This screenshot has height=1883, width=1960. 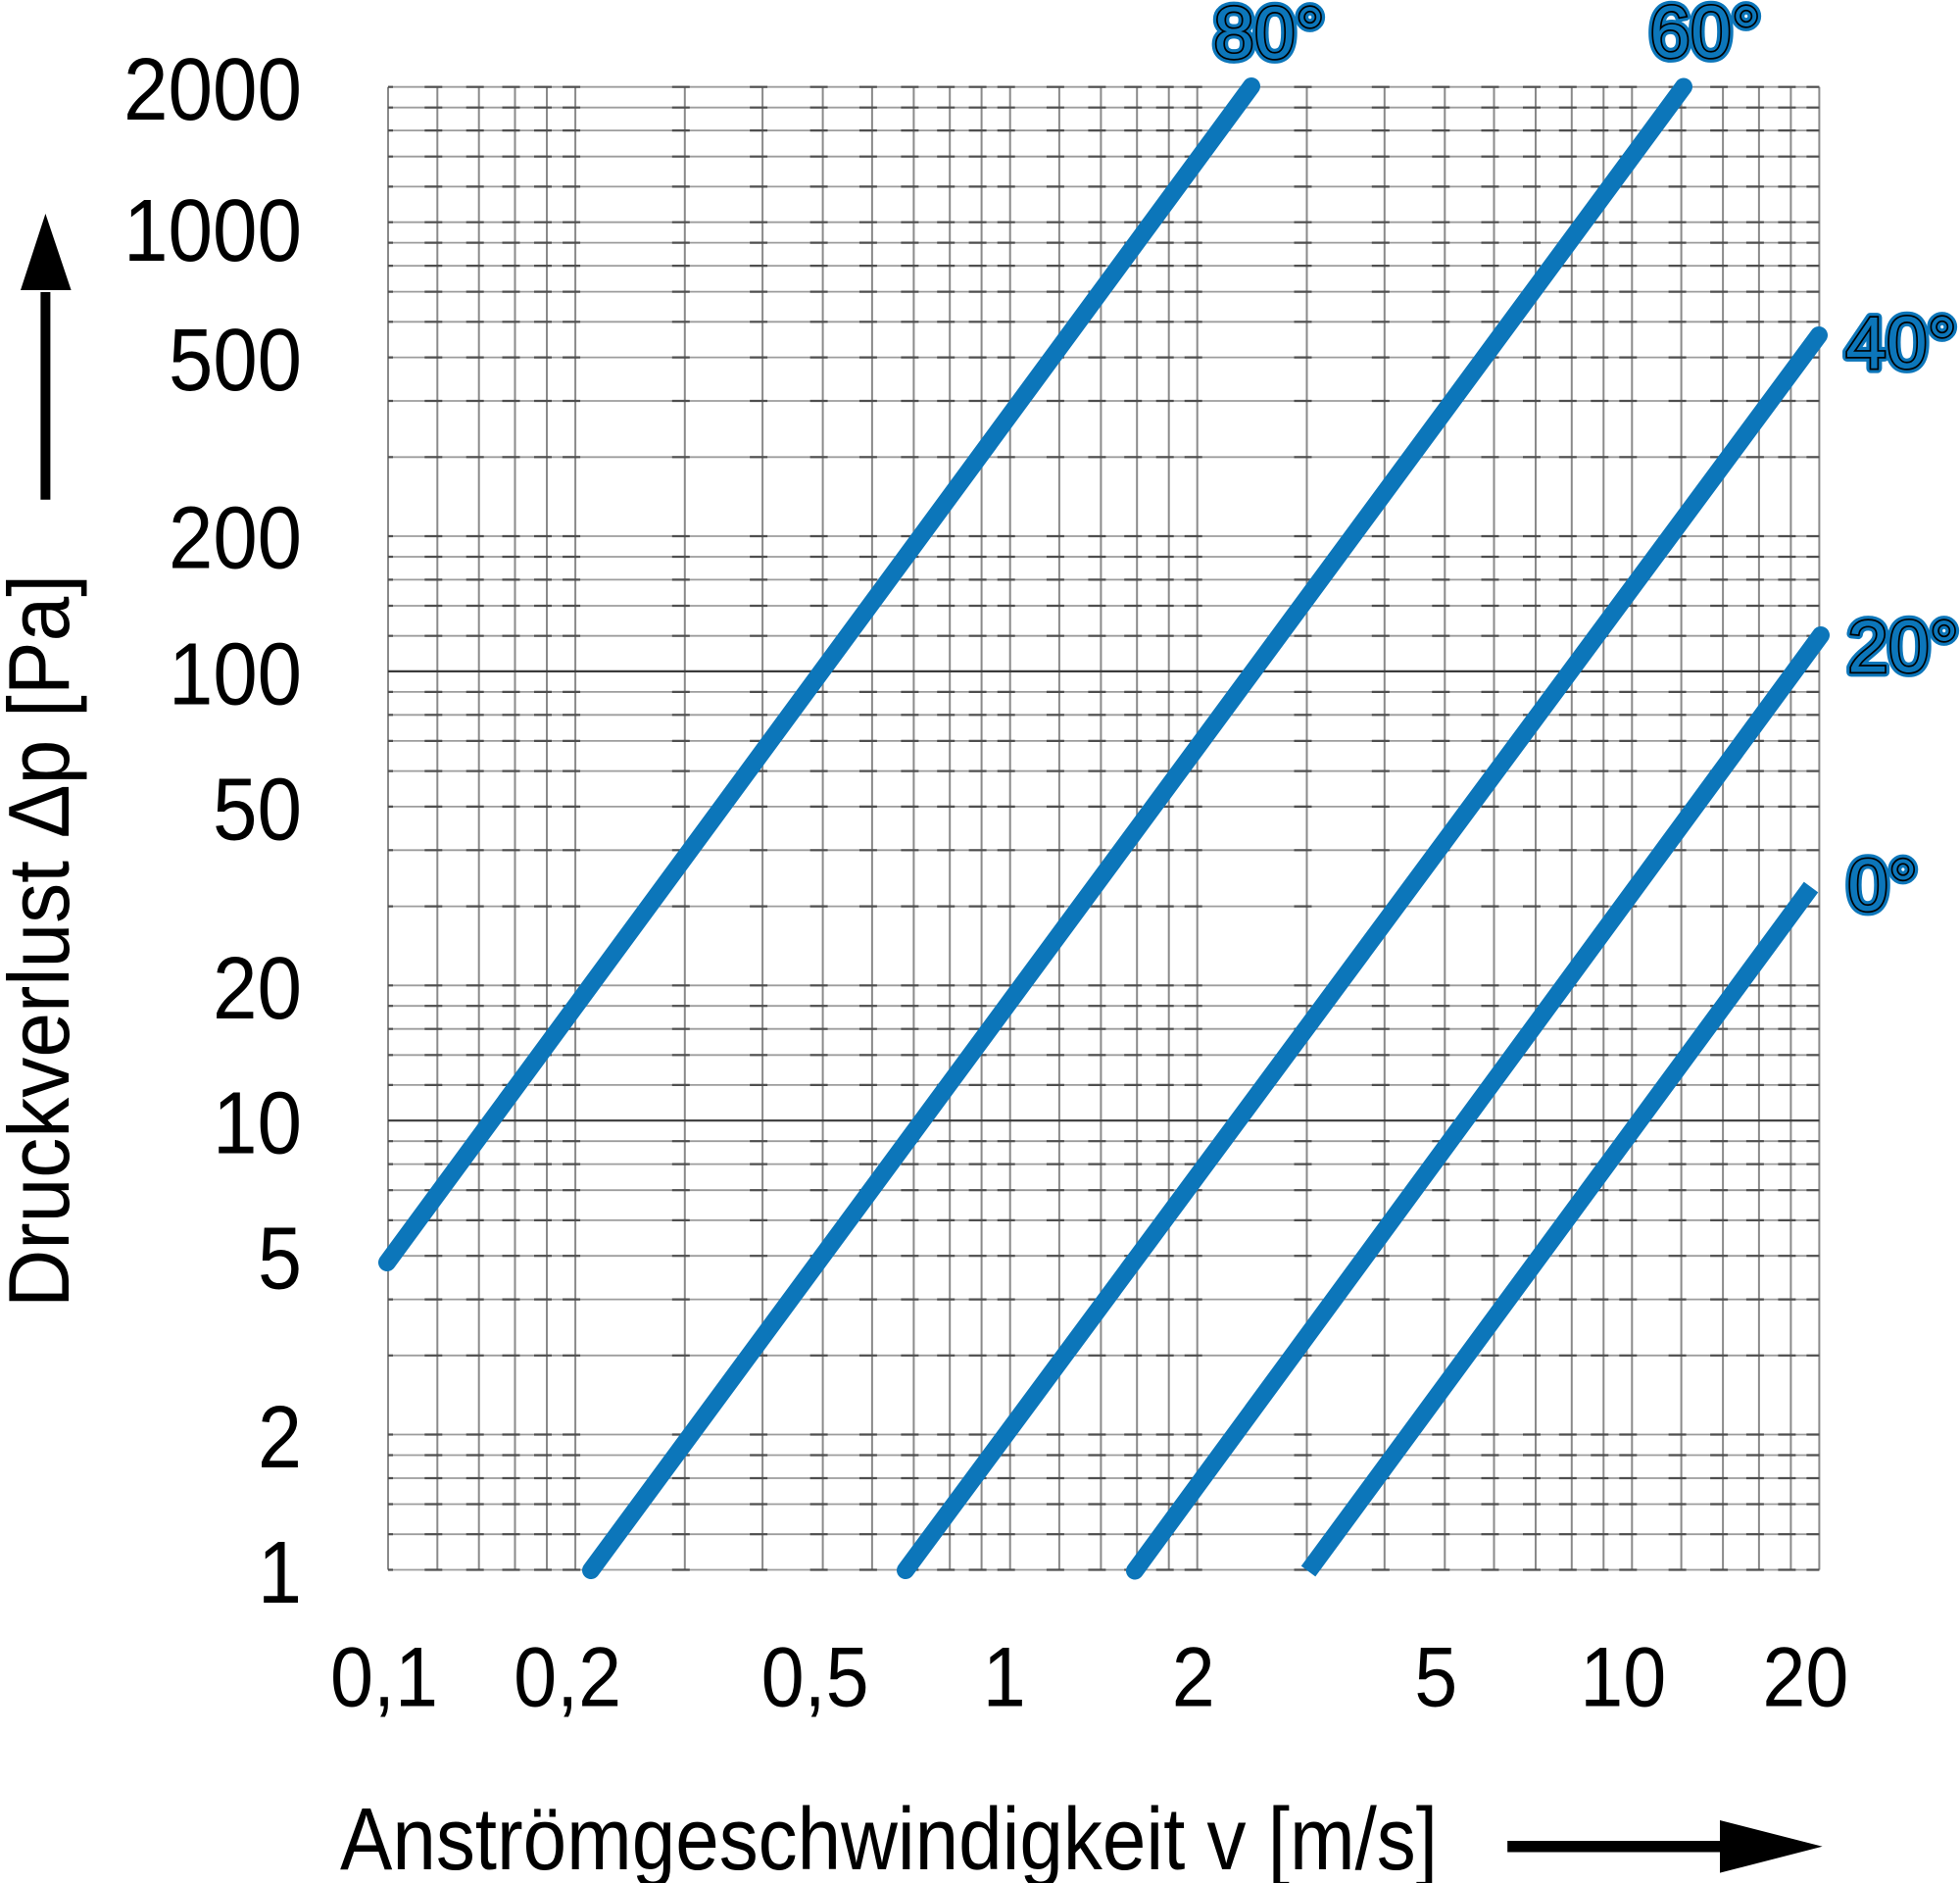 I want to click on svg-text: 0°, so click(x=1882, y=885).